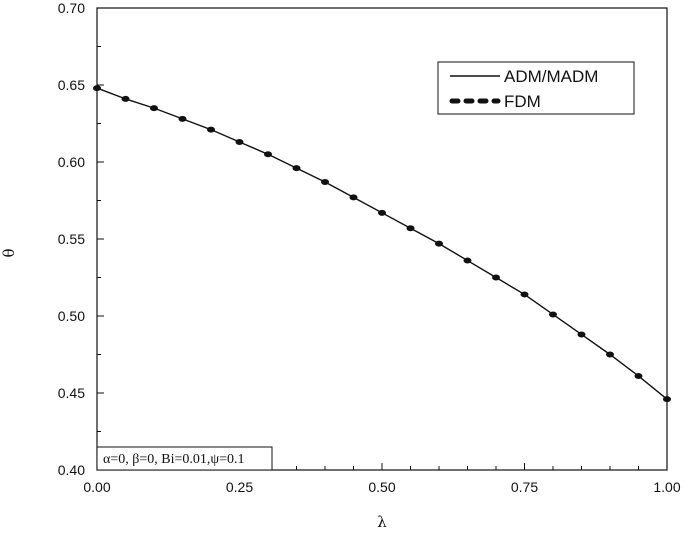 The image size is (685, 534). I want to click on legend-label-fdm: FDM, so click(522, 101).